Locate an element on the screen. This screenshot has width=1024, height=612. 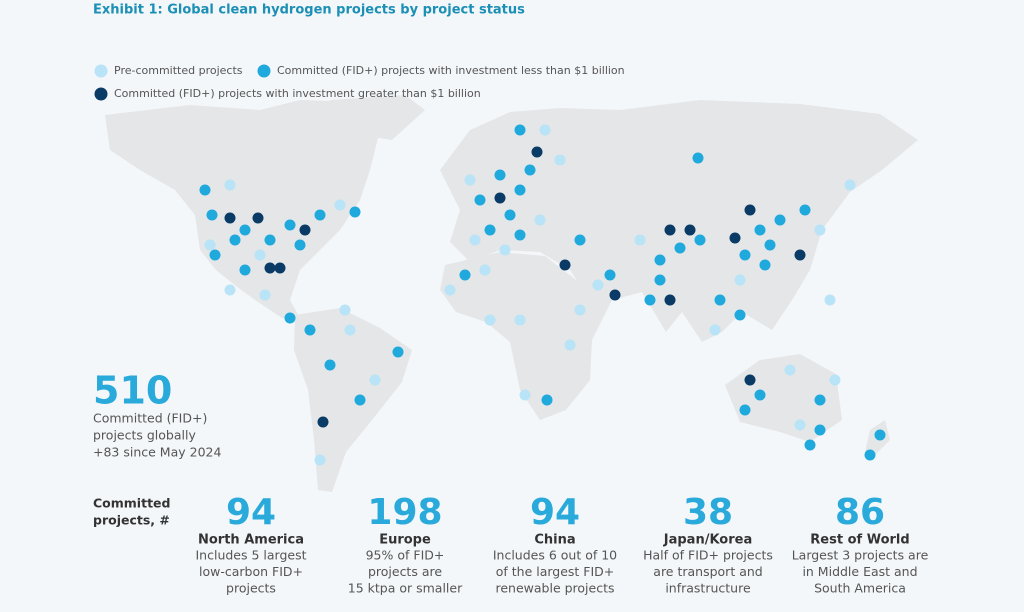
greenland is located at coordinates (377, 117).